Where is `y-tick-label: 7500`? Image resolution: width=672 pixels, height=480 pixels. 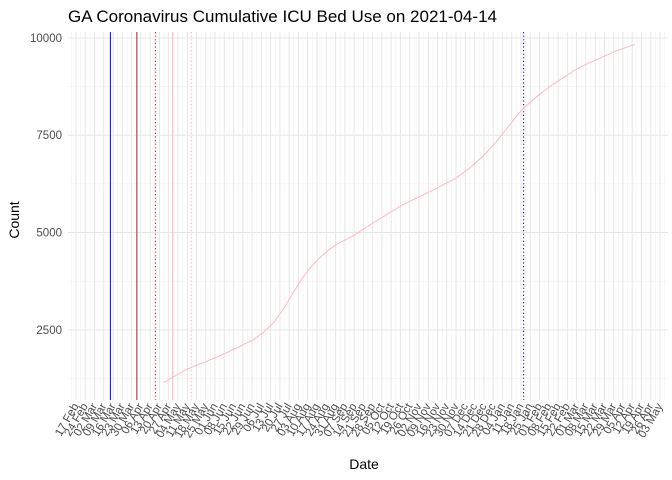 y-tick-label: 7500 is located at coordinates (49, 136).